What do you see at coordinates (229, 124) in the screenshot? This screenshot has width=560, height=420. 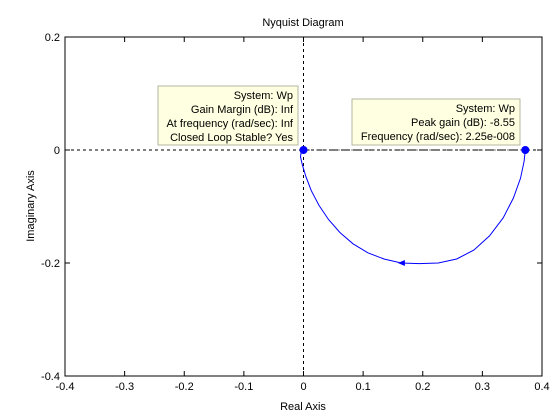 I see `datatip-line: At frequency (rad/sec): Inf` at bounding box center [229, 124].